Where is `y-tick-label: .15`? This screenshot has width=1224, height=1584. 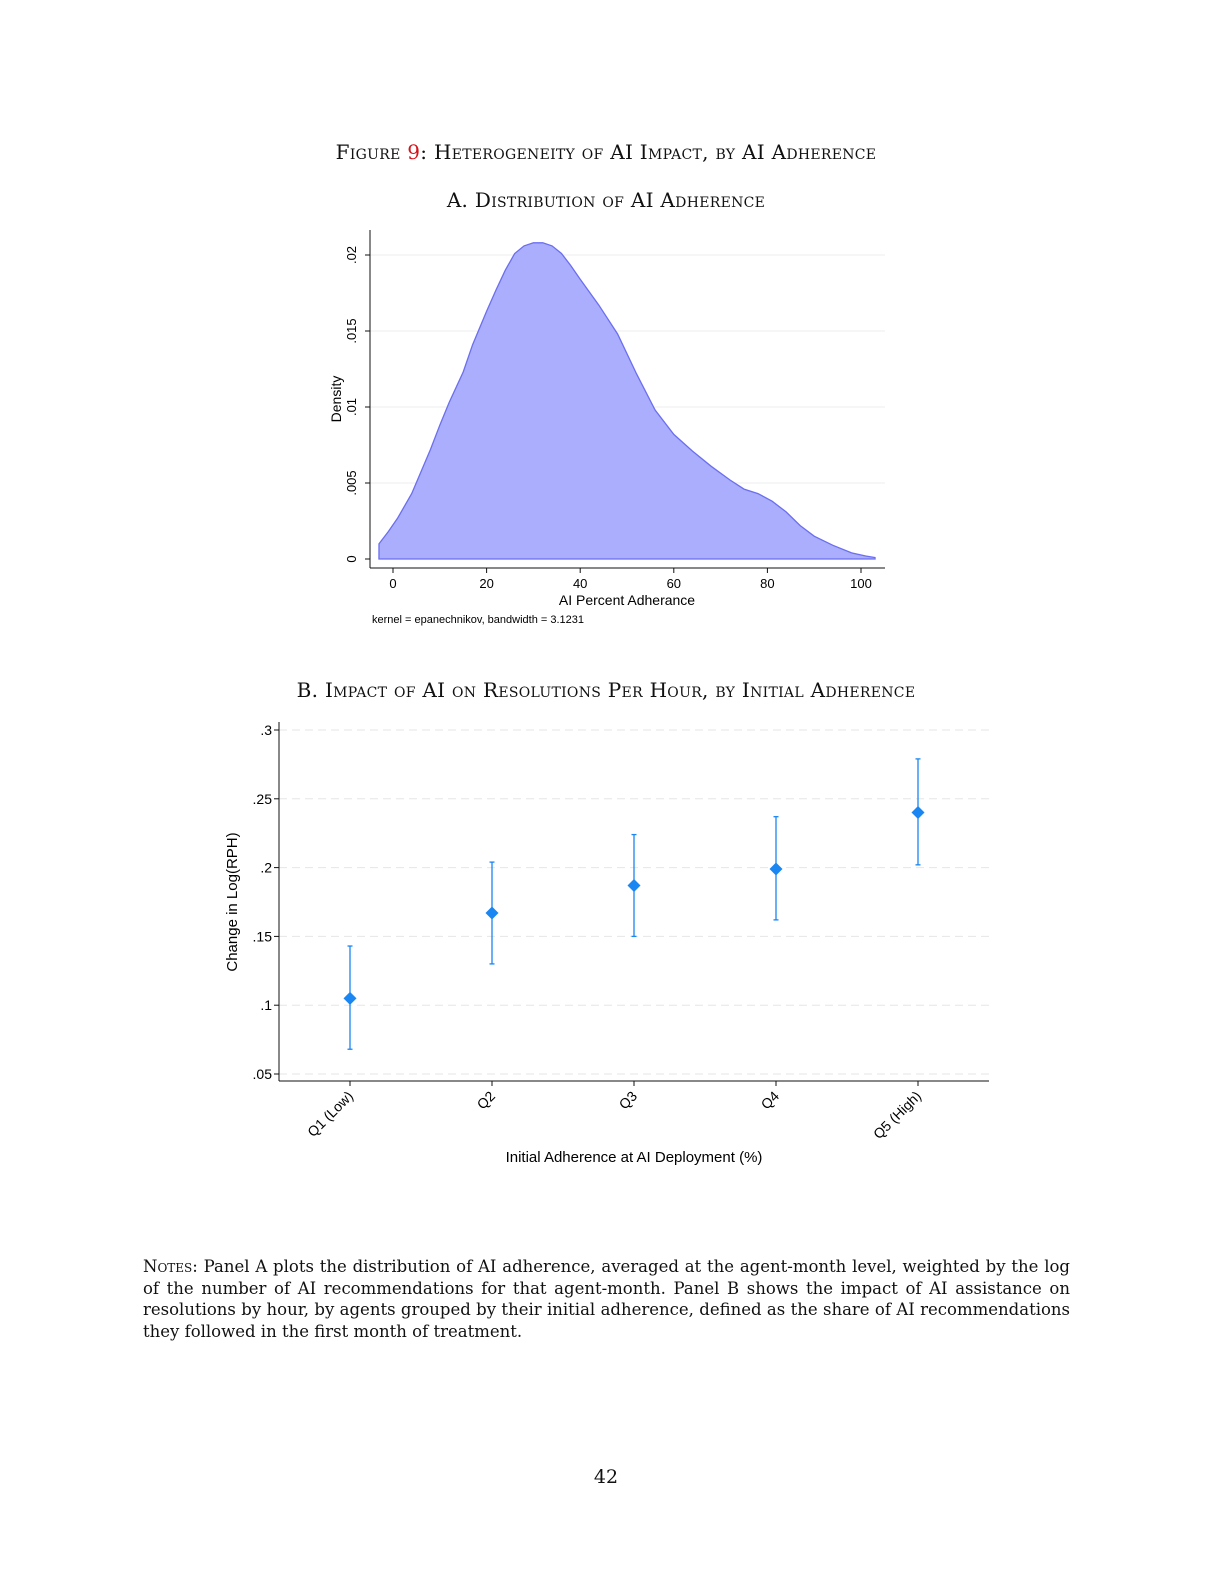 y-tick-label: .15 is located at coordinates (263, 936).